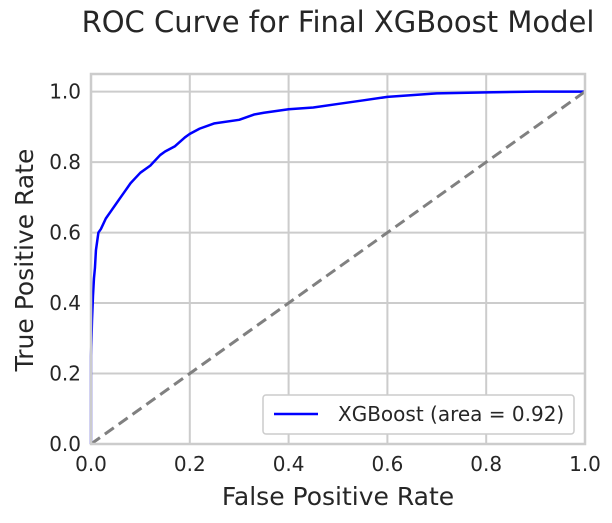 The height and width of the screenshot is (523, 612). I want to click on x-axis-label: False Positive Rate, so click(338, 496).